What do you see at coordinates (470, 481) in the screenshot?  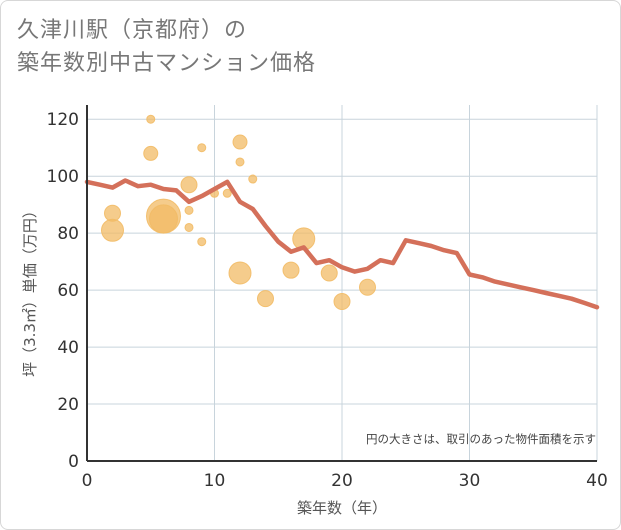 I see `x-tick-label: 30` at bounding box center [470, 481].